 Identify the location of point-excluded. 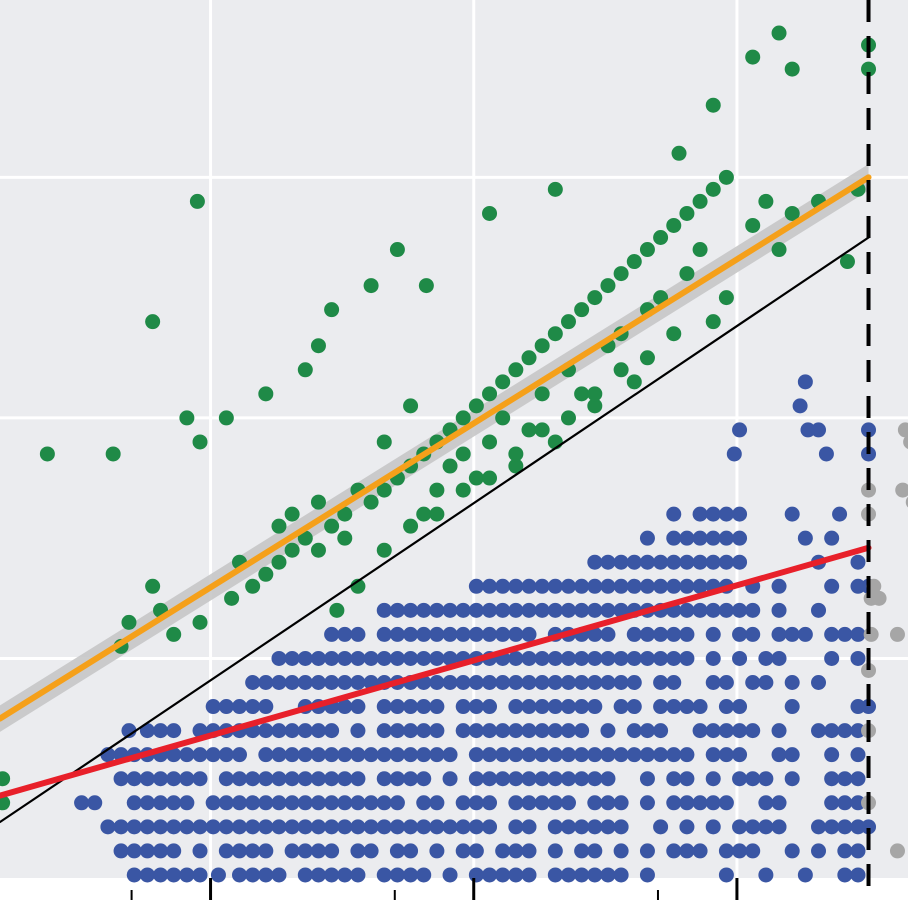
(906, 502).